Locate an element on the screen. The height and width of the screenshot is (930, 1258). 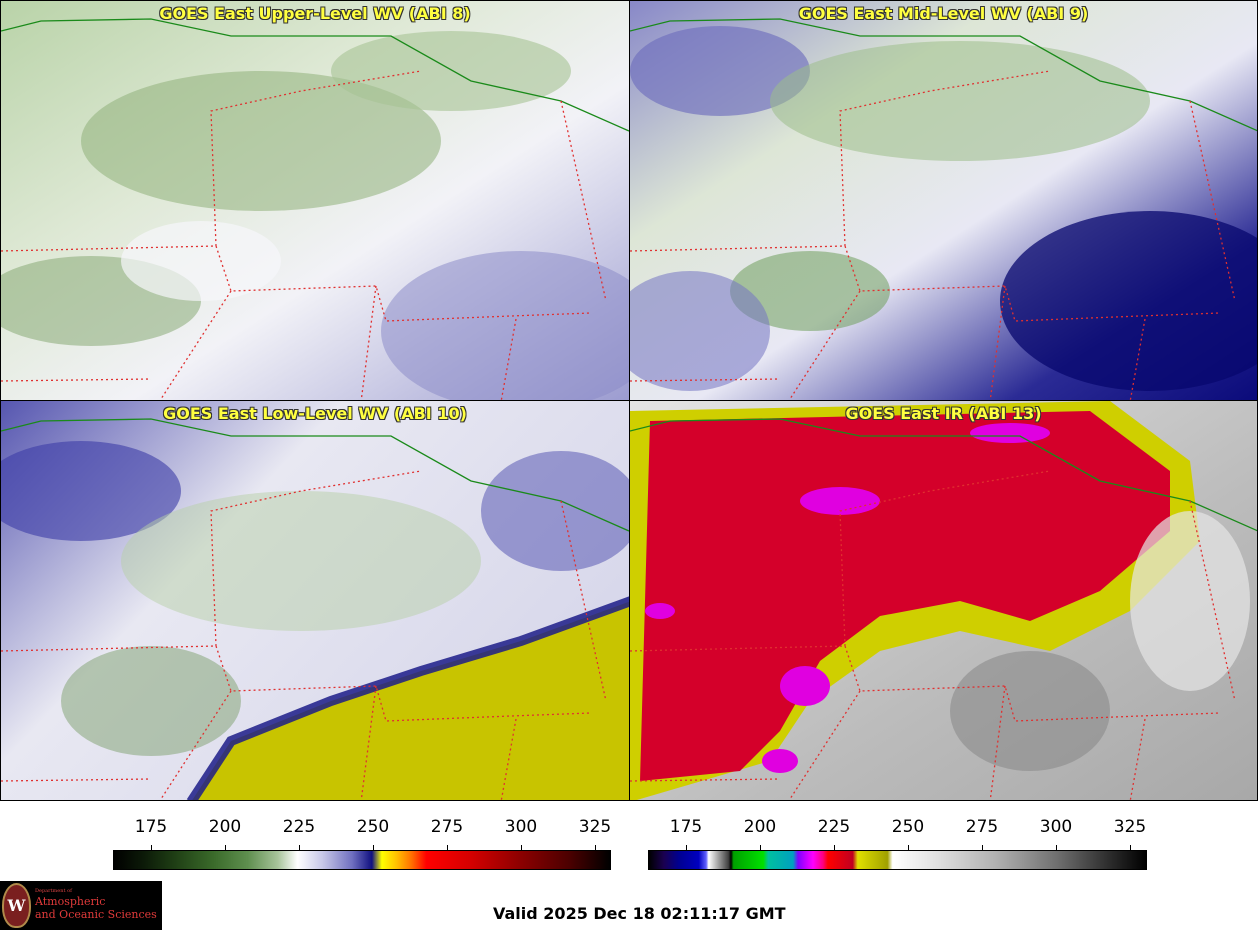
ir-tick-label: 275 is located at coordinates (982, 827).